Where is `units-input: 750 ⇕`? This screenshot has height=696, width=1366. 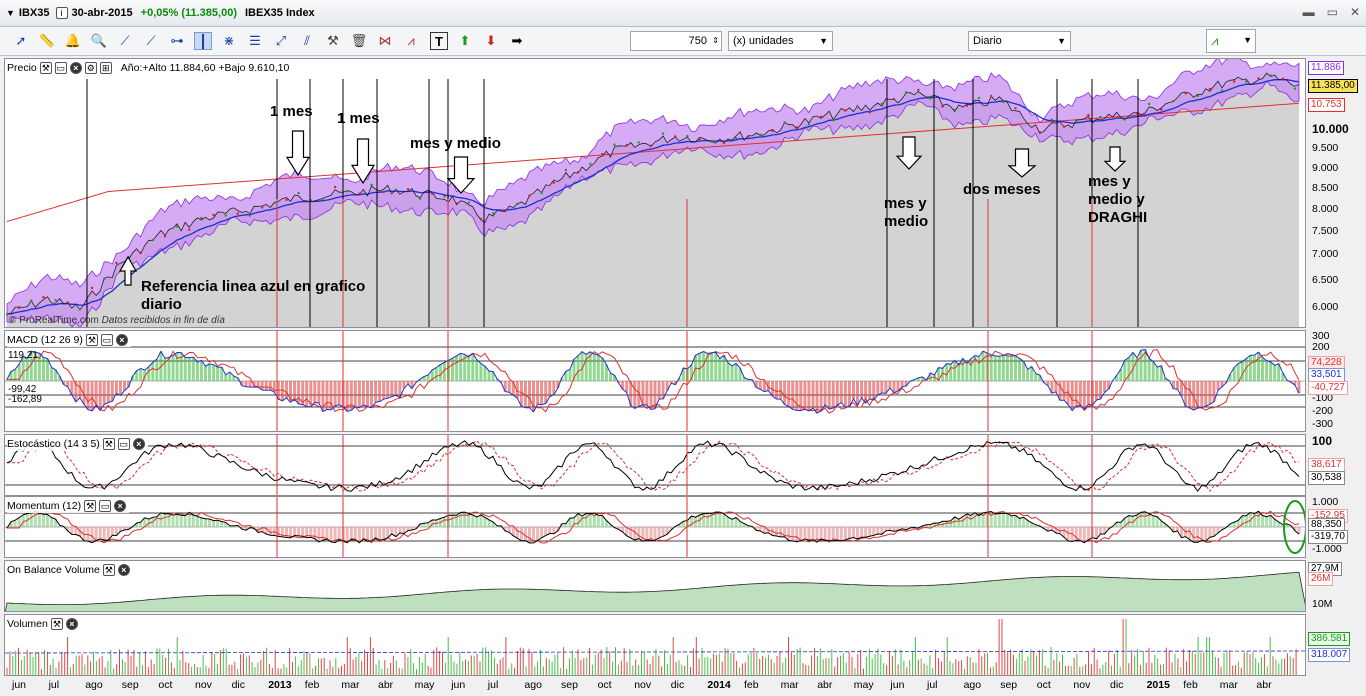 units-input: 750 ⇕ is located at coordinates (676, 41).